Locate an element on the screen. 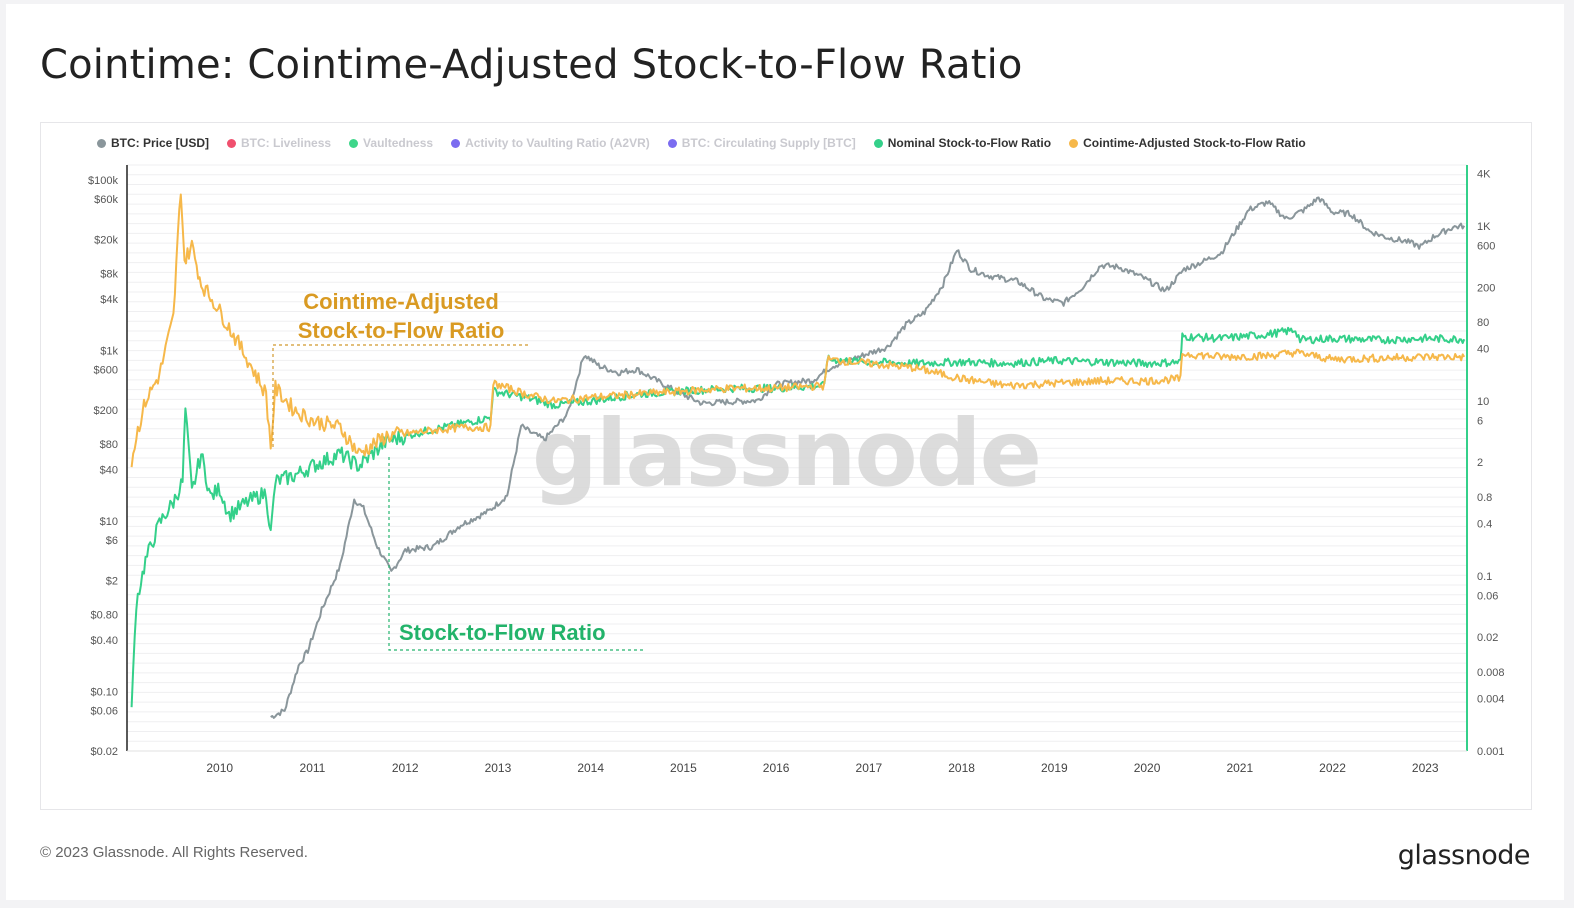 The height and width of the screenshot is (908, 1574). legend-item-btc-circulating-supply-btc: BTC: Circulating Supply [BTC] is located at coordinates (761, 143).